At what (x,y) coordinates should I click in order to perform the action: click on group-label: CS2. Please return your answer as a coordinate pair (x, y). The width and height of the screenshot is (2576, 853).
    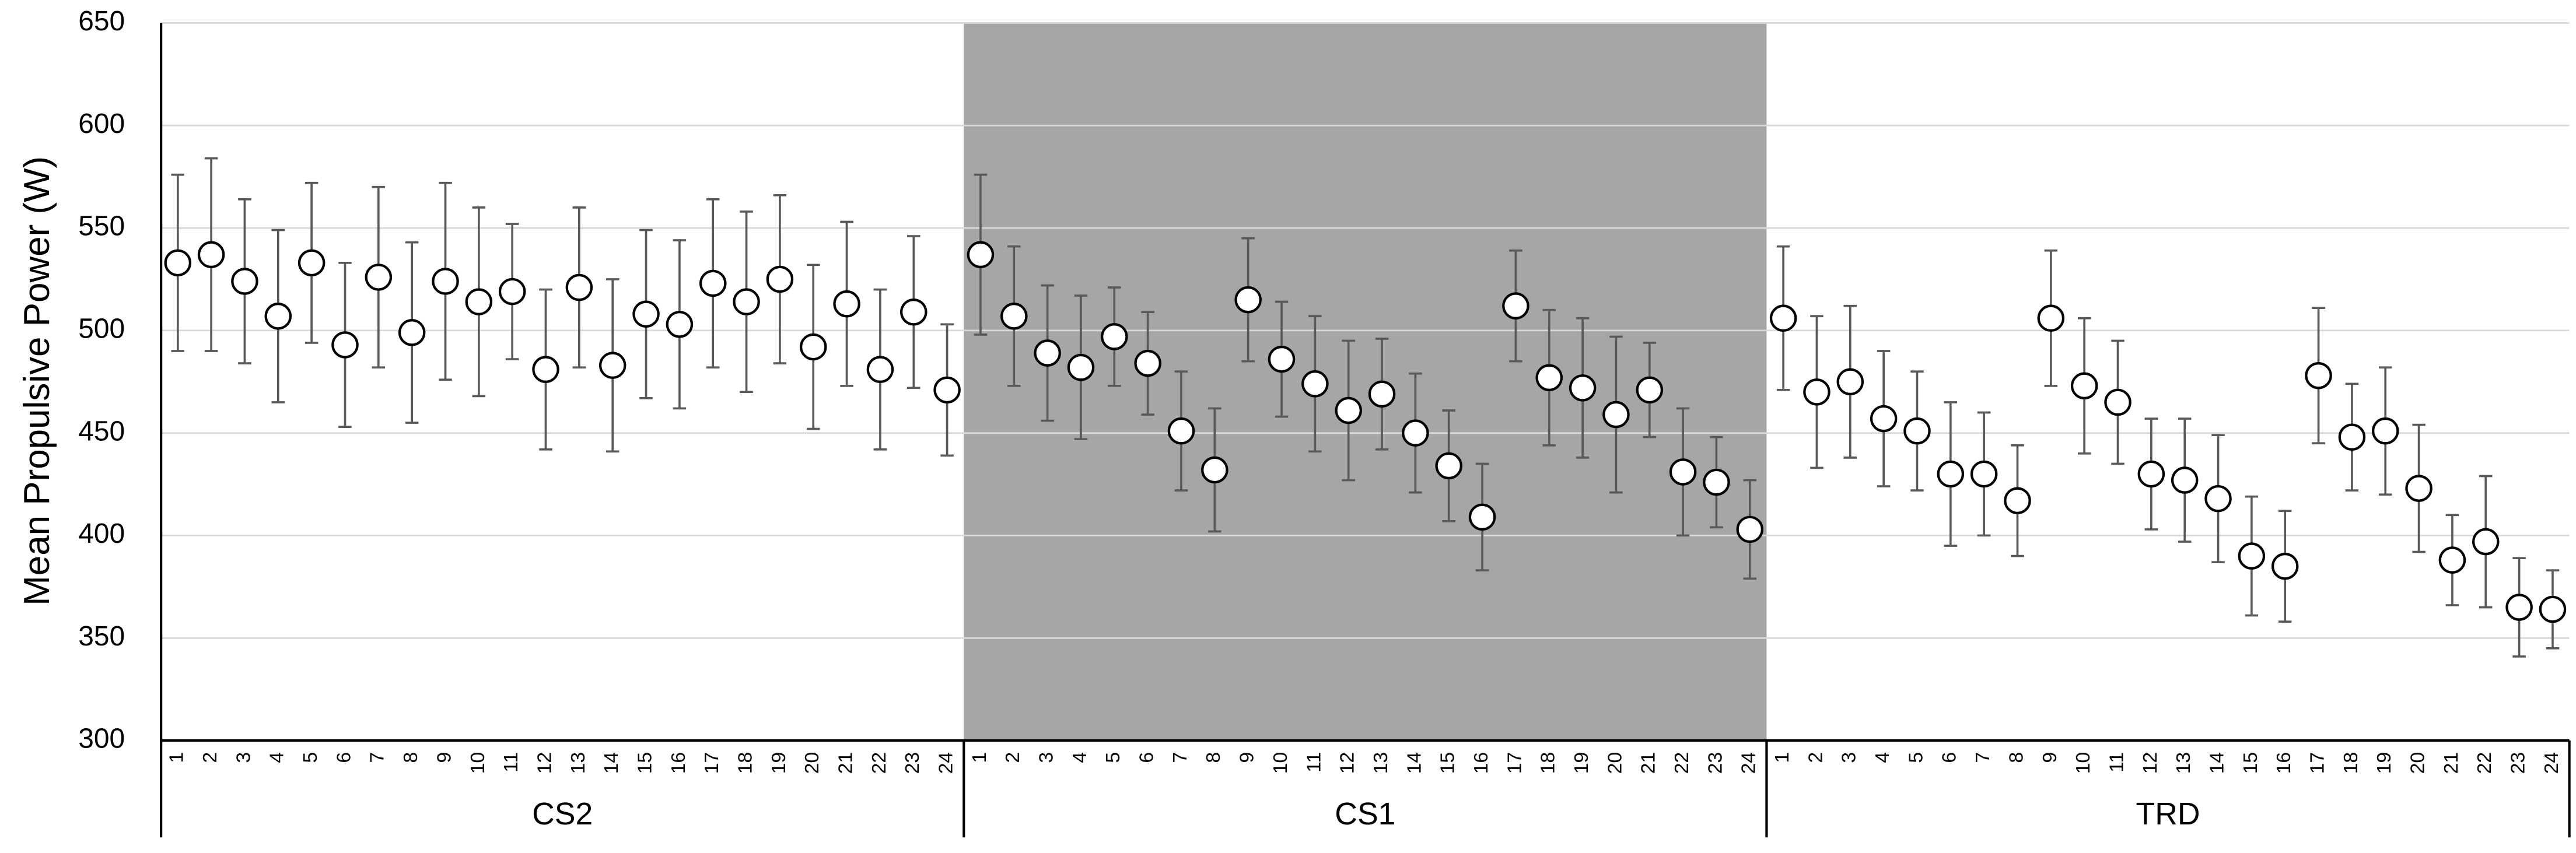
    Looking at the image, I should click on (562, 814).